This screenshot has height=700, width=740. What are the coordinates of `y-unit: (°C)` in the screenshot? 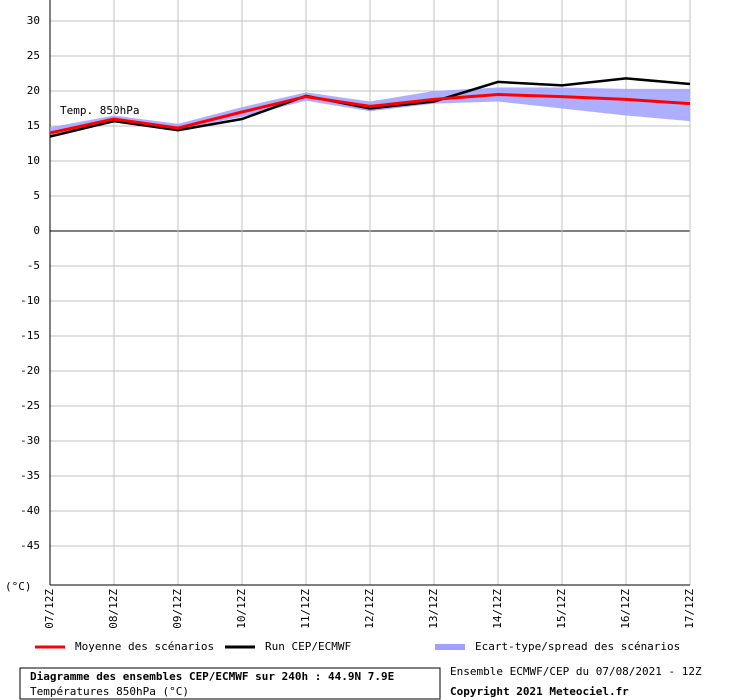 It's located at (18, 586).